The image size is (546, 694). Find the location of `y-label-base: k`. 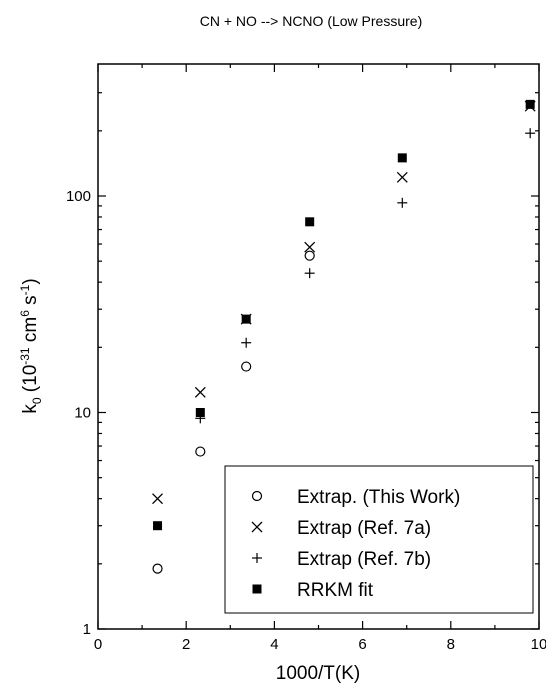

y-label-base: k is located at coordinates (30, 409).